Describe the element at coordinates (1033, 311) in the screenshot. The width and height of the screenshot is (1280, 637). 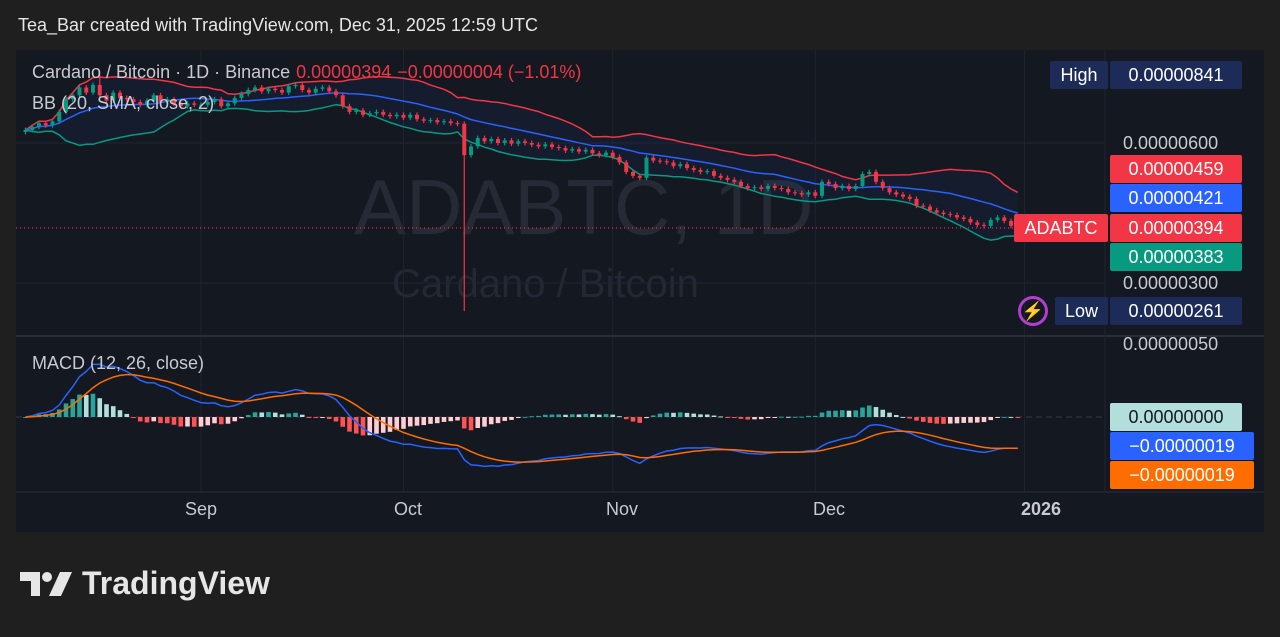
I see `lightning-icon: ⚡` at that location.